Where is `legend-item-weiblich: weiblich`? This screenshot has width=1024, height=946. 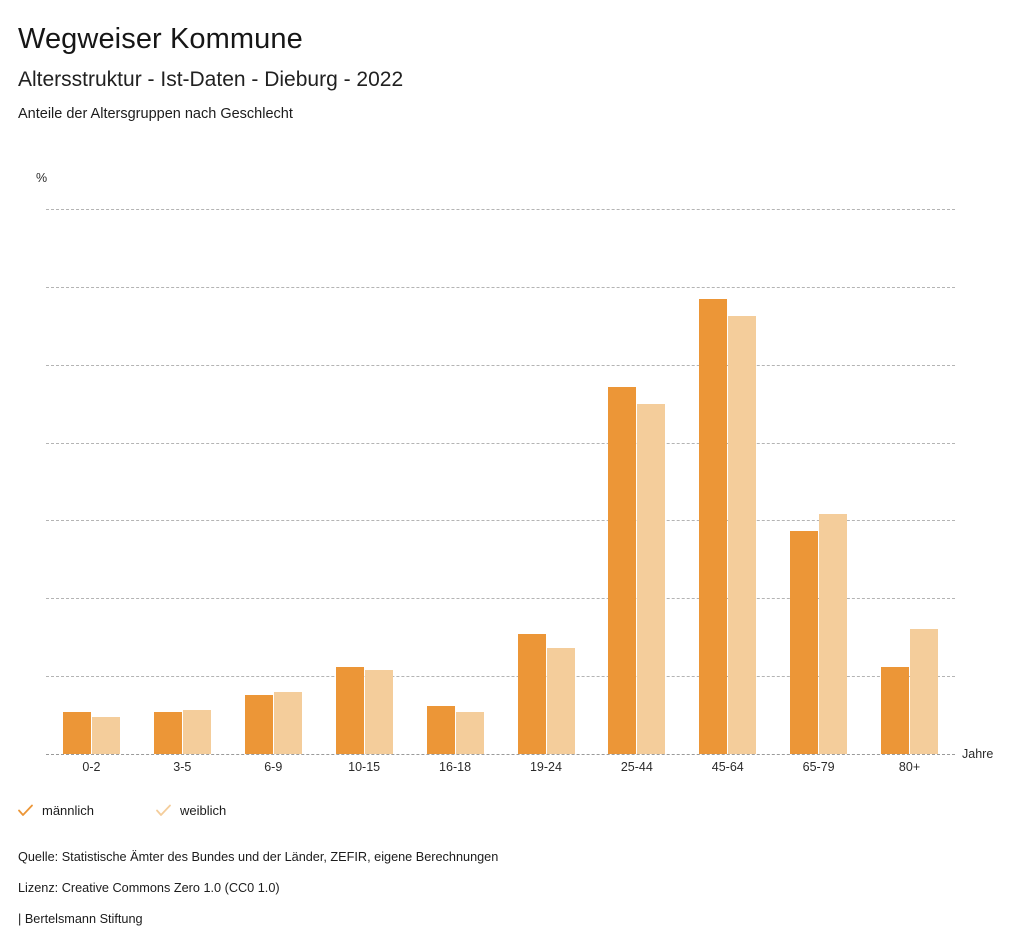
legend-item-weiblich: weiblich is located at coordinates (191, 810).